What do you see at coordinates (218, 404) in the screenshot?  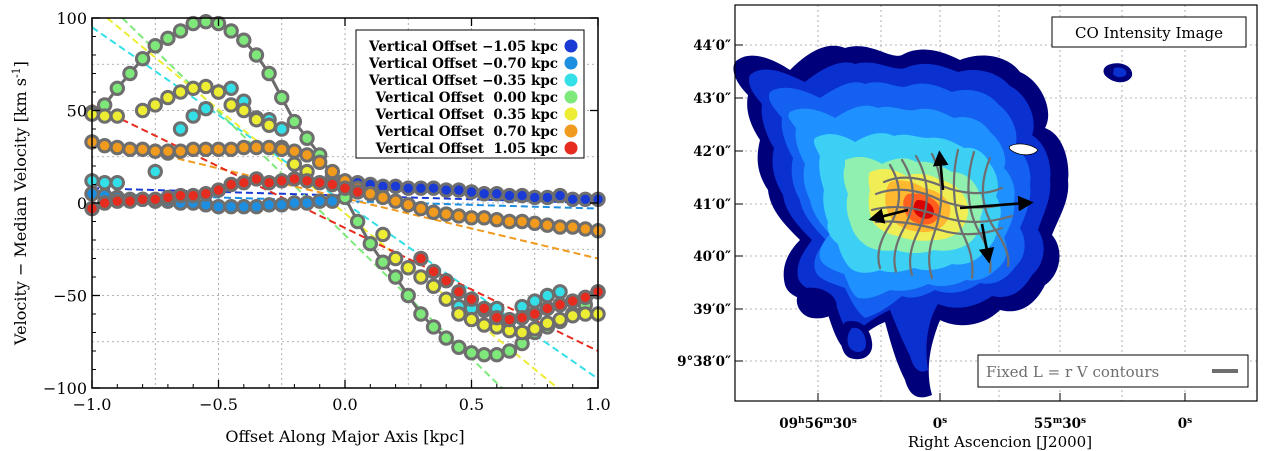 I see `x-tick-label: −0.5` at bounding box center [218, 404].